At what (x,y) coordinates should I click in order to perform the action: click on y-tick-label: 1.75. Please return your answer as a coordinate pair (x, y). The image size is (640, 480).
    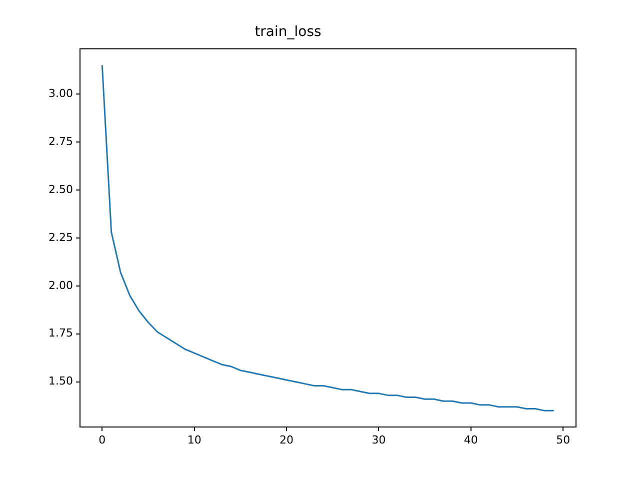
    Looking at the image, I should click on (60, 333).